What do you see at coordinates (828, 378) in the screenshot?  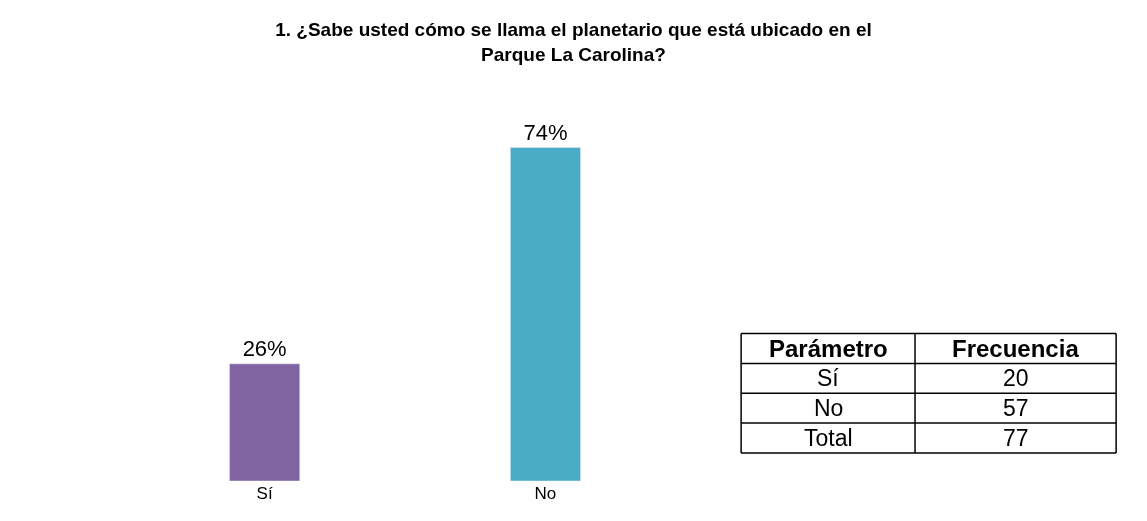 I see `text: Sí` at bounding box center [828, 378].